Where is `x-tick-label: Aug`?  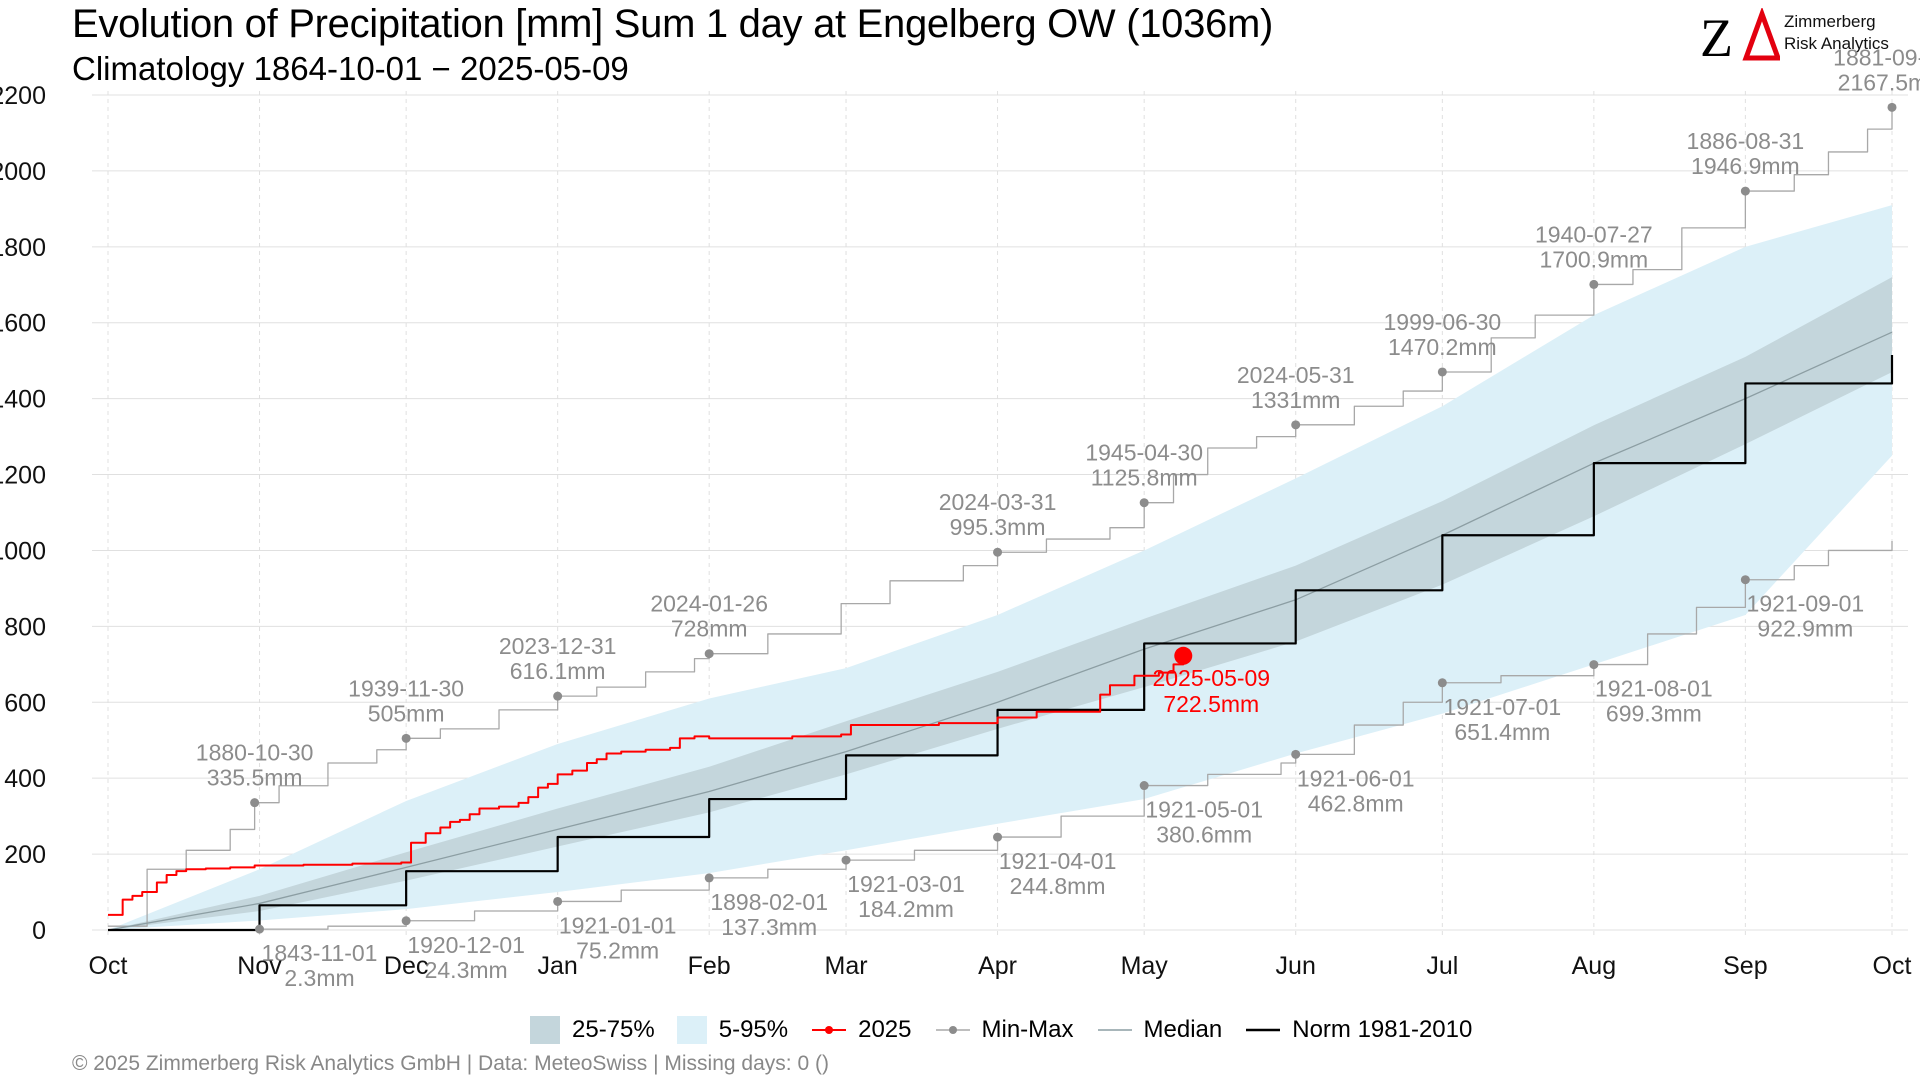 x-tick-label: Aug is located at coordinates (1594, 966).